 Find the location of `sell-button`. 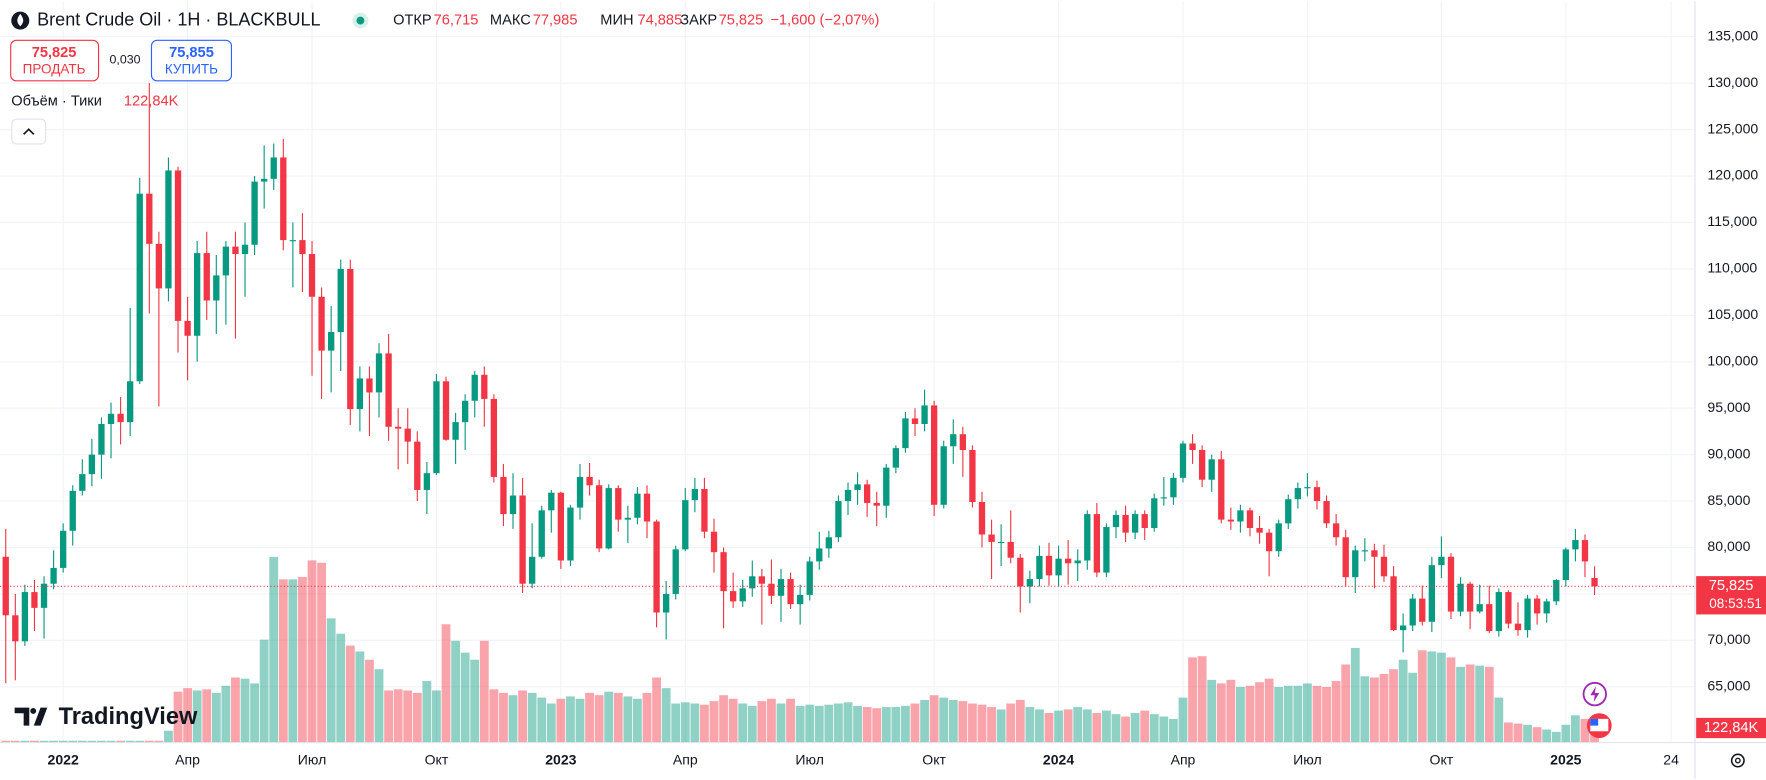

sell-button is located at coordinates (55, 60).